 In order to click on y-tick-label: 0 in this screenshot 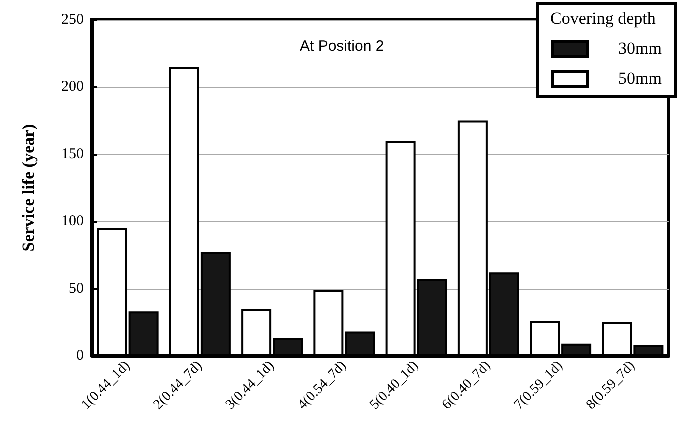, I will do `click(80, 356)`.